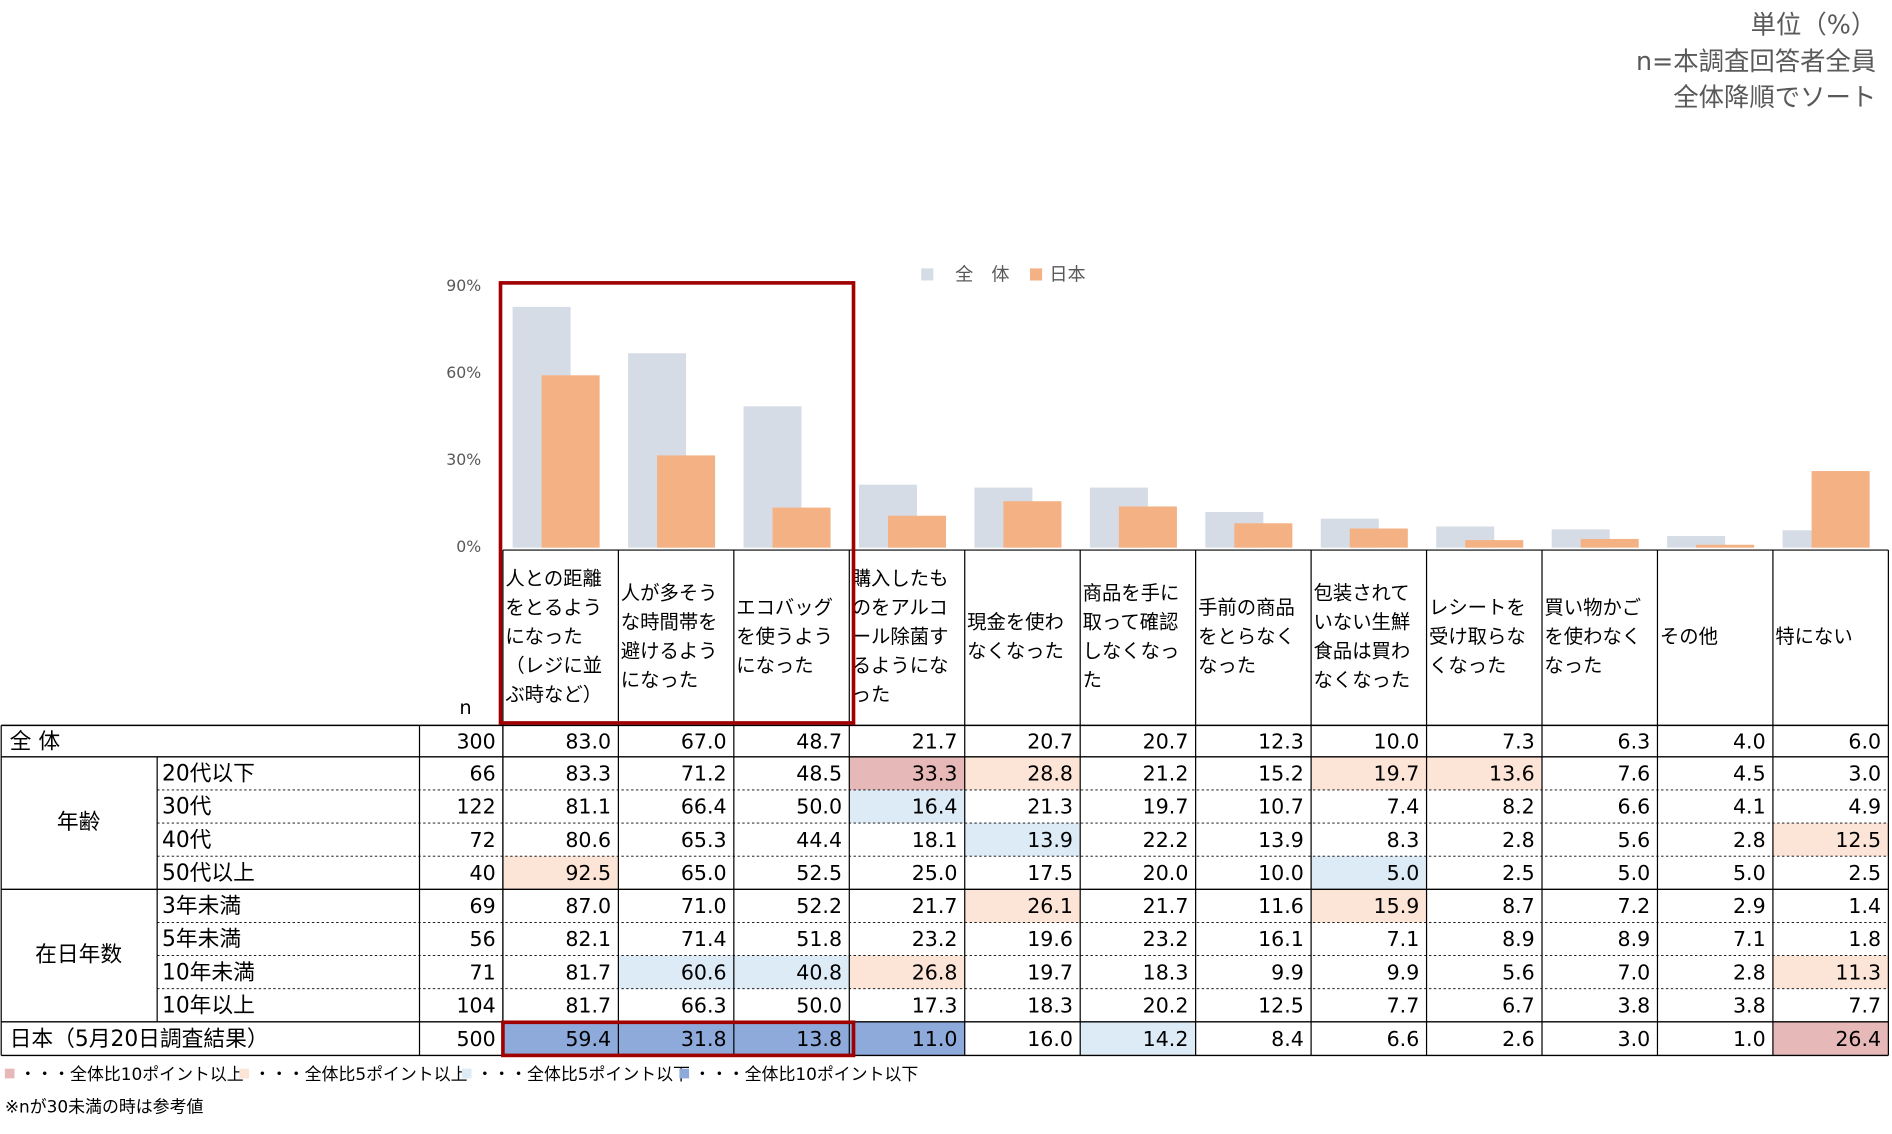  Describe the element at coordinates (588, 873) in the screenshot. I see `cell-value: 92.5` at that location.